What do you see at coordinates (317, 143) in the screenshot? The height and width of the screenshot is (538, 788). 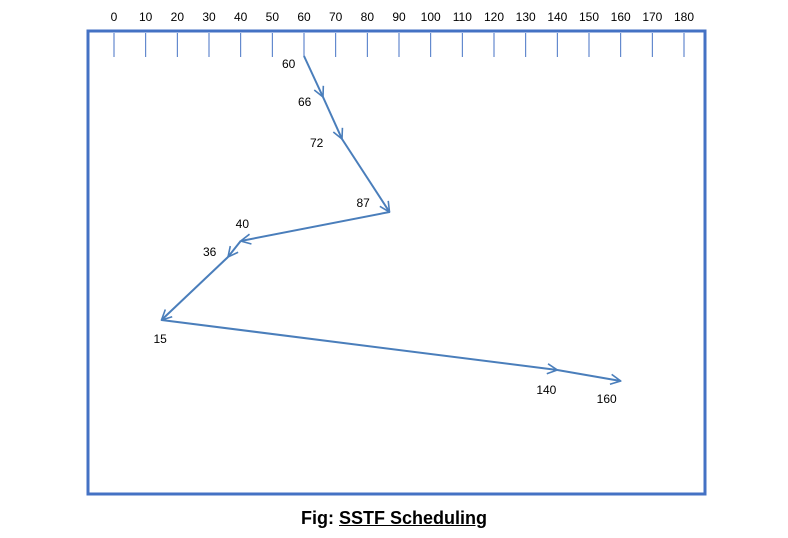 I see `request-label: 72` at bounding box center [317, 143].